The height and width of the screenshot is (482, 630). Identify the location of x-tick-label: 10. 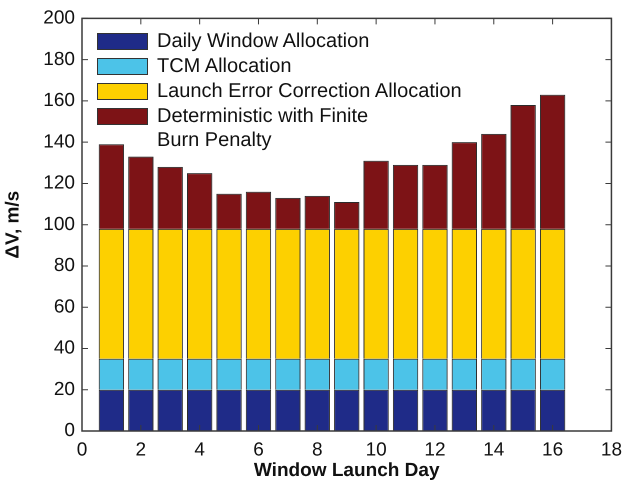
(376, 450).